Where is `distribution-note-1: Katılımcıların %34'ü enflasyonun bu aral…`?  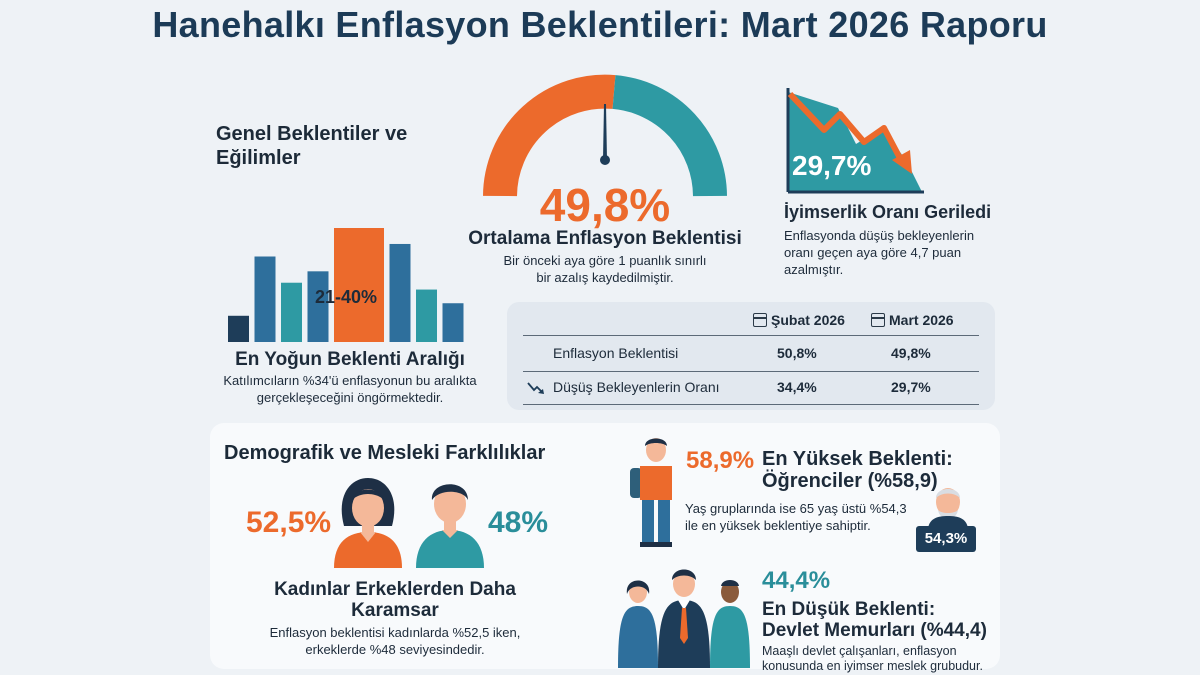 distribution-note-1: Katılımcıların %34'ü enflasyonun bu aral… is located at coordinates (350, 380).